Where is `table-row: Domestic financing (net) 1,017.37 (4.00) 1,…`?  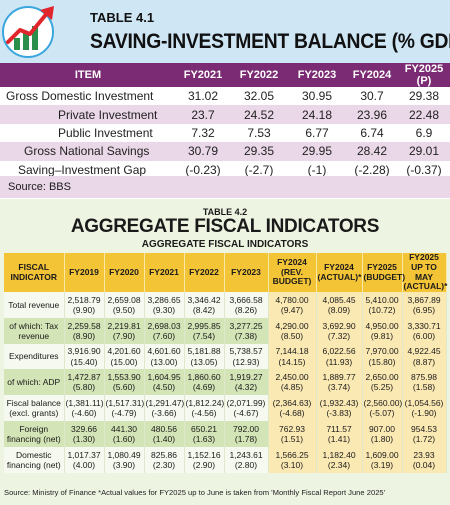
table-row: Domestic financing (net) 1,017.37 (4.00) 1,… is located at coordinates (225, 459).